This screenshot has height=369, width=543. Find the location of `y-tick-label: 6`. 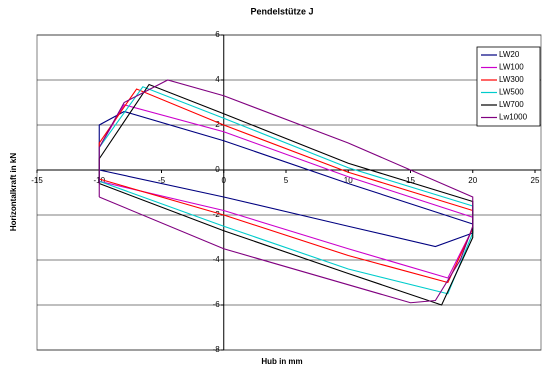

y-tick-label: 6 is located at coordinates (217, 34).